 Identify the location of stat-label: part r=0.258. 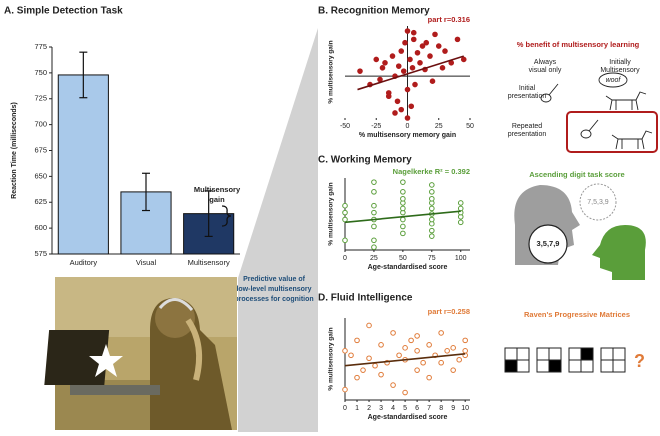
(449, 311).